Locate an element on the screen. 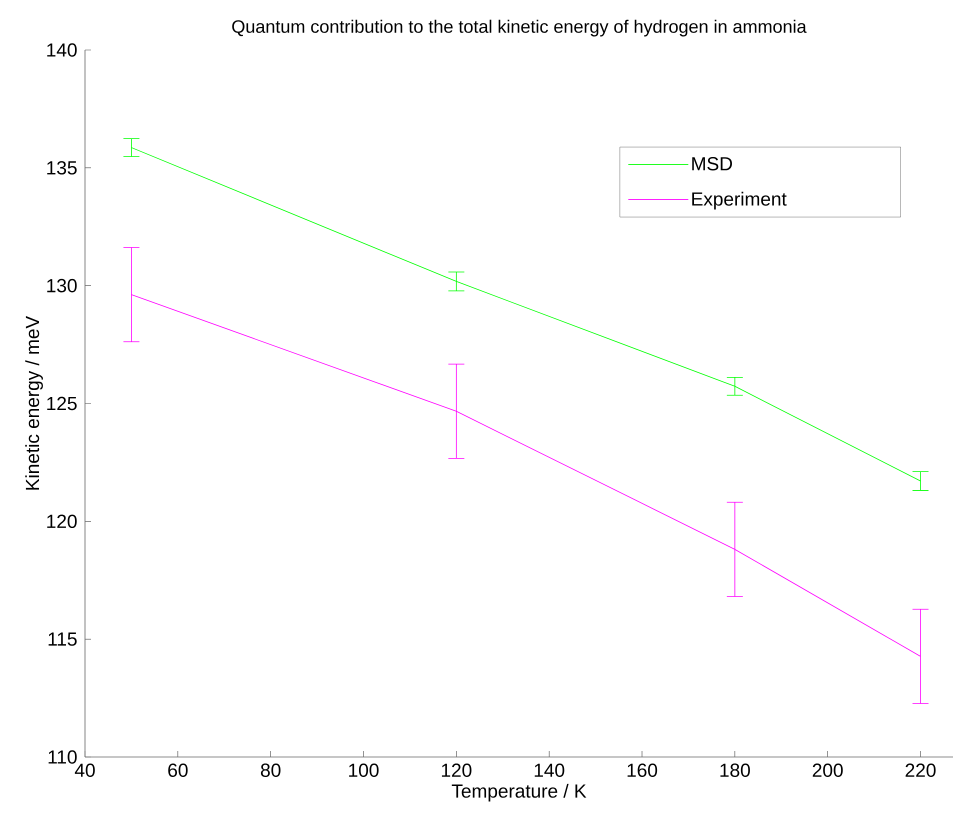 Image resolution: width=954 pixels, height=821 pixels. y-tick-label: 140 is located at coordinates (62, 50).